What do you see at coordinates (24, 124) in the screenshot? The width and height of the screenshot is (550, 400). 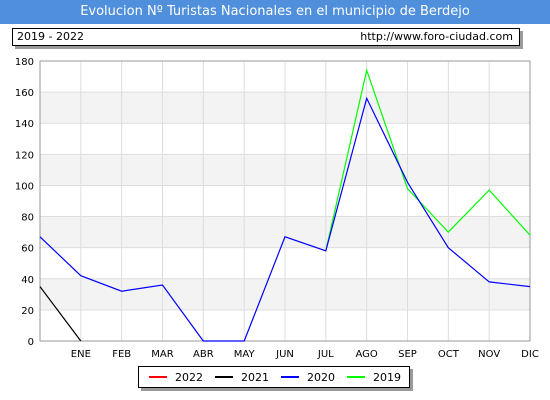 I see `y-tick-label: 140` at bounding box center [24, 124].